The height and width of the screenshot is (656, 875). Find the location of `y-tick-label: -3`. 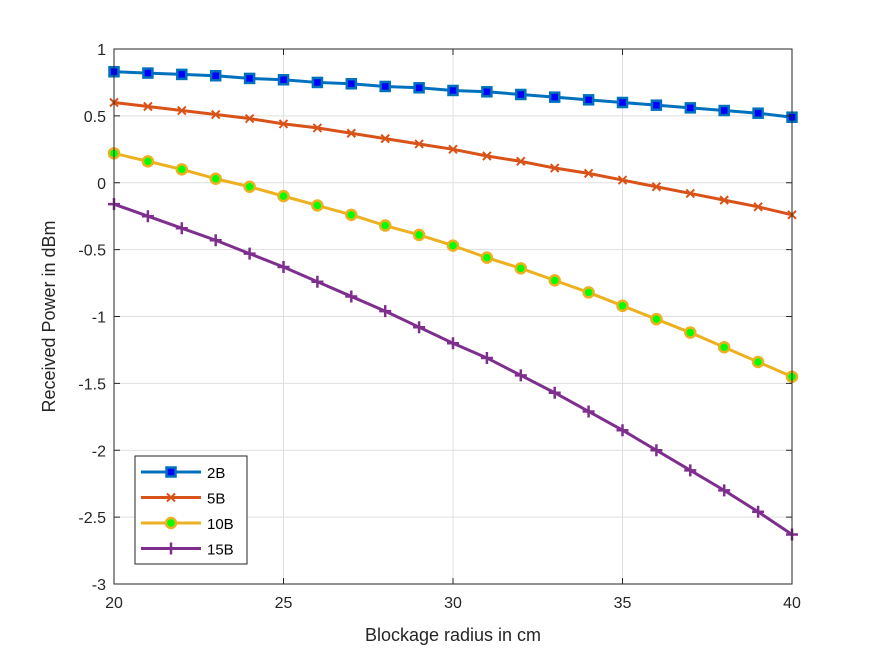

y-tick-label: -3 is located at coordinates (99, 585).